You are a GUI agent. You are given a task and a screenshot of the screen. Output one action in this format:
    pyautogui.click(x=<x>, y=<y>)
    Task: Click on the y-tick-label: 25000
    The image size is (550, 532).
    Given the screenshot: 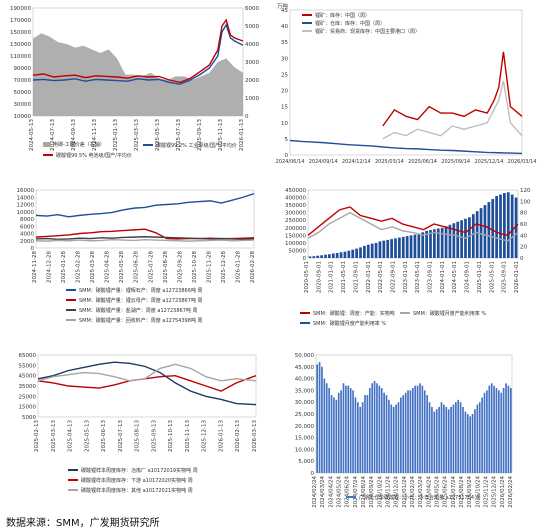 What is the action you would take?
    pyautogui.click(x=28, y=397)
    